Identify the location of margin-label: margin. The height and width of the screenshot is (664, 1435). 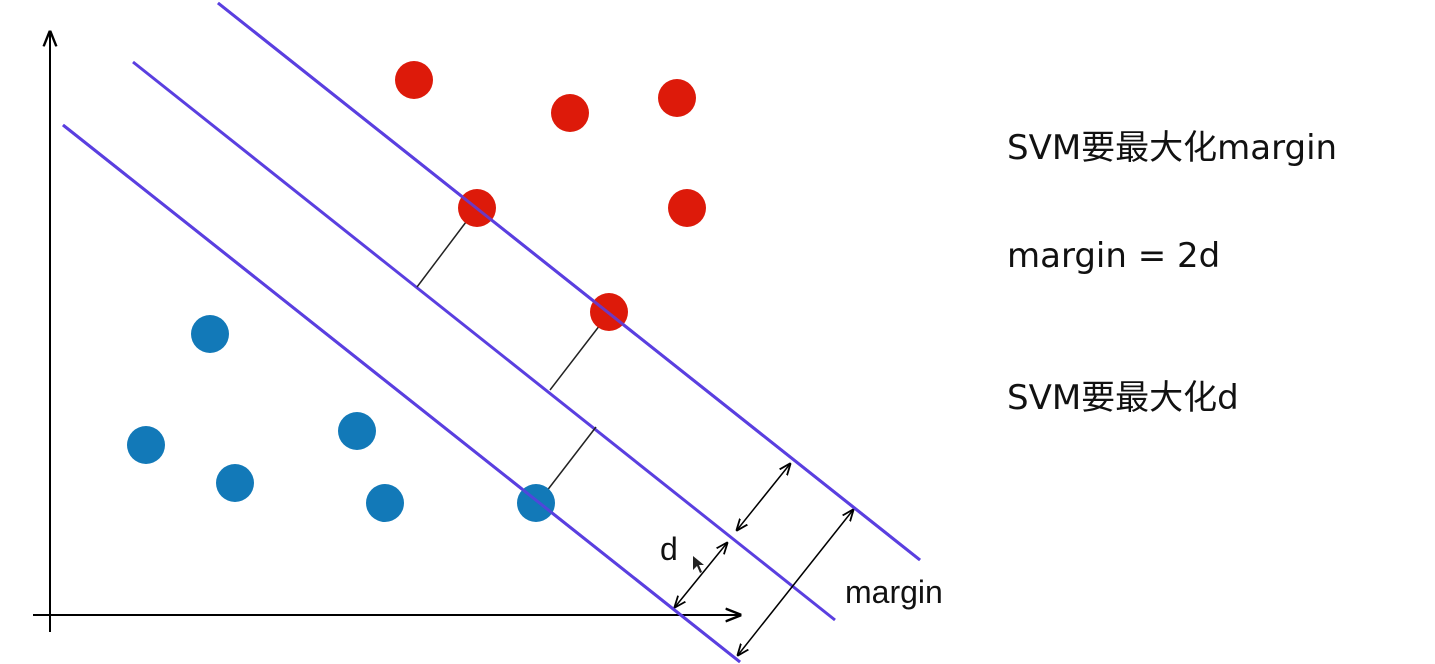
(894, 592).